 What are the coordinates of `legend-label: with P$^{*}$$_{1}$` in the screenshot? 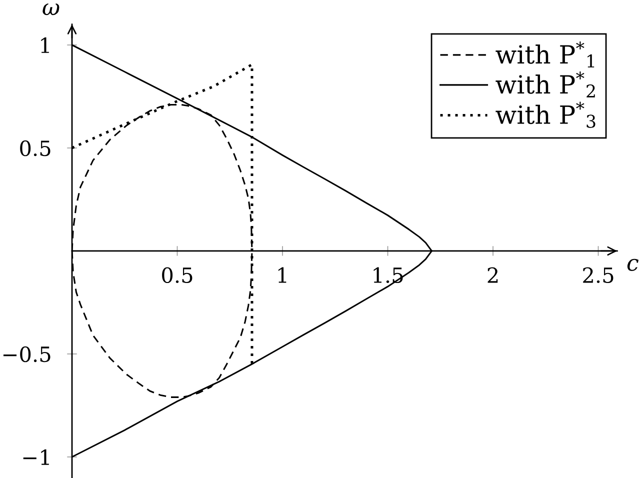 It's located at (545, 54).